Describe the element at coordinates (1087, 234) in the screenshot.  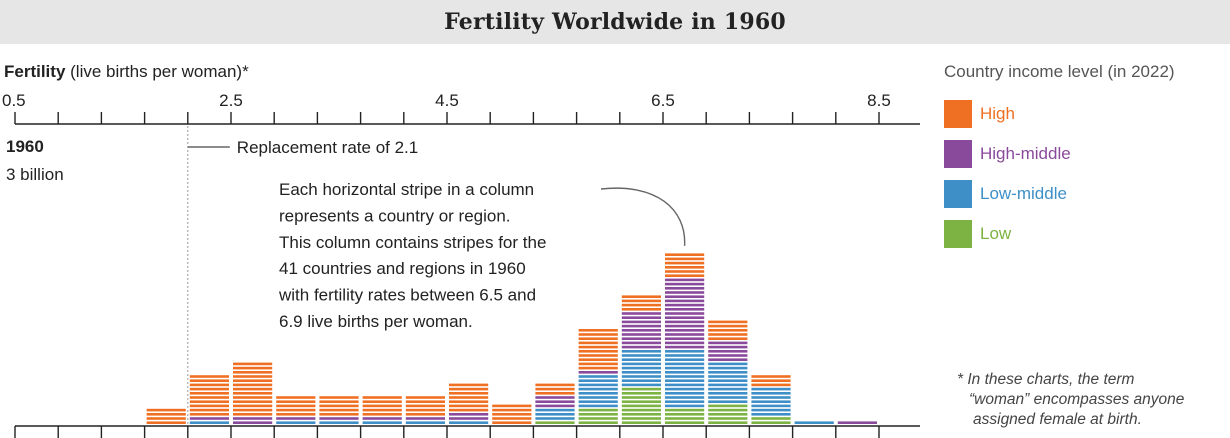
I see `legend-item-low: Low` at that location.